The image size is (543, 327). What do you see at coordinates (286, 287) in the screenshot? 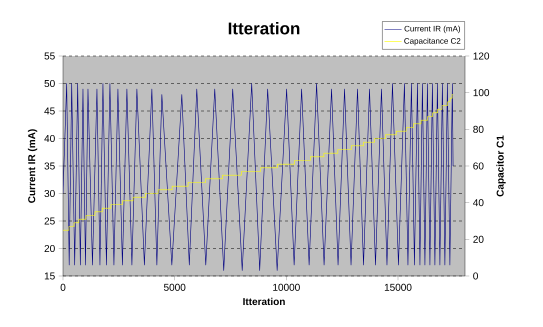
I see `x-tick-label: 10000` at bounding box center [286, 287].